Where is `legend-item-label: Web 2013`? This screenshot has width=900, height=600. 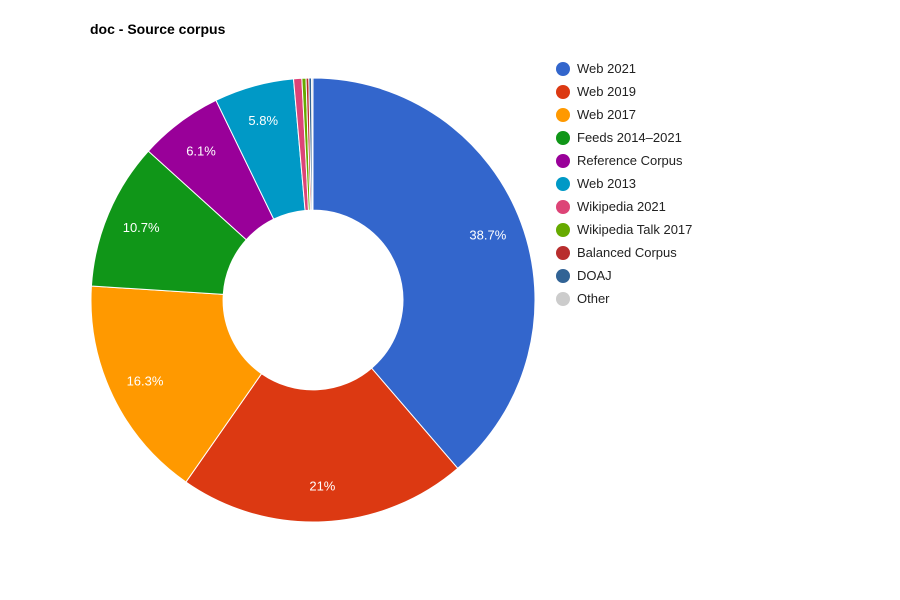
legend-item-label: Web 2013 is located at coordinates (607, 183).